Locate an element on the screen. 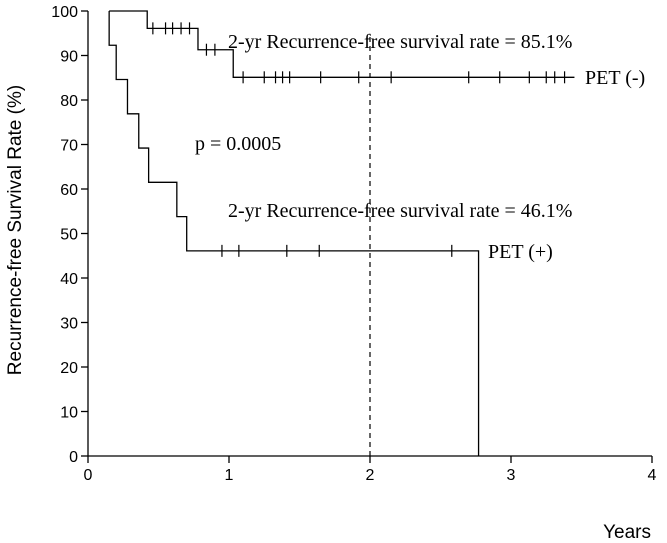 The height and width of the screenshot is (543, 667). y-tick-label: 60 is located at coordinates (69, 190).